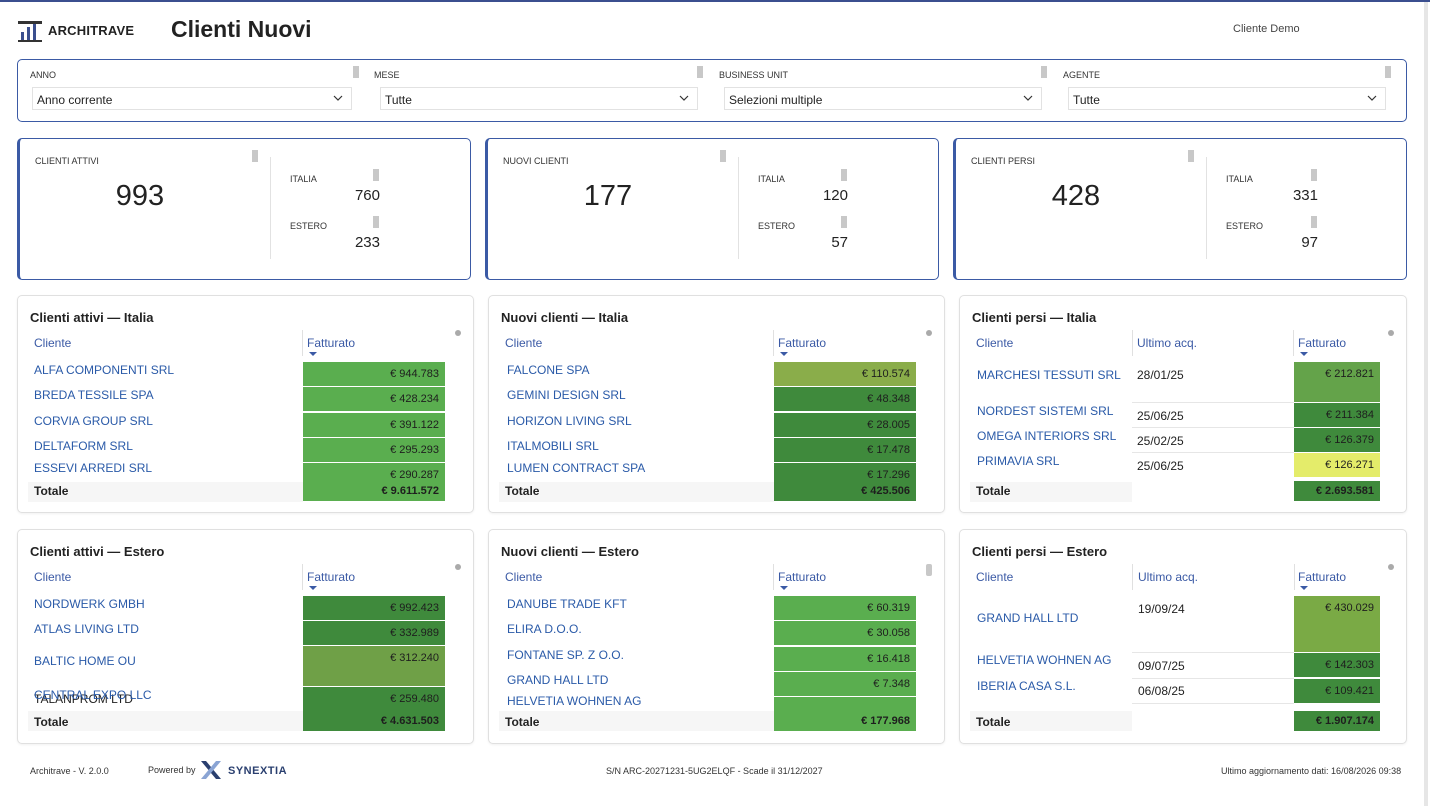  What do you see at coordinates (565, 655) in the screenshot?
I see `cliente-link: FONTANE SP. Z O.O.` at bounding box center [565, 655].